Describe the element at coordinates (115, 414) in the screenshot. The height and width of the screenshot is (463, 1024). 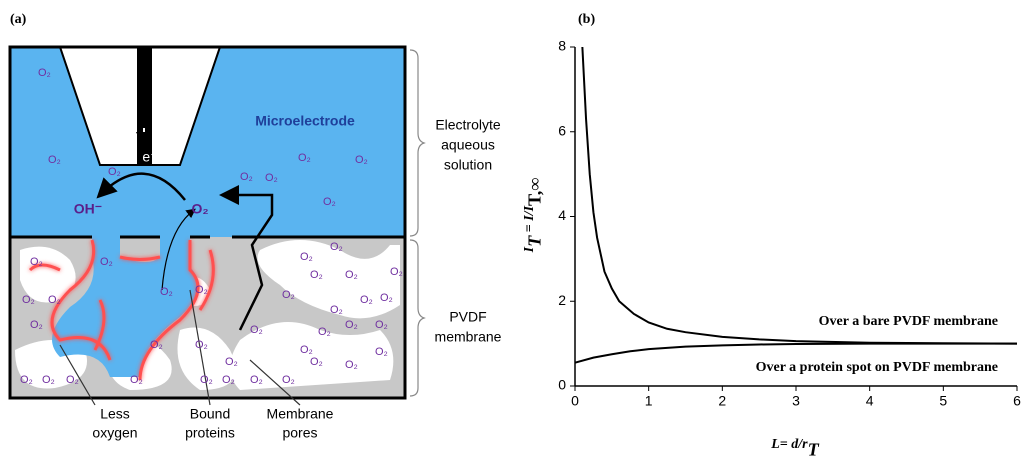
I see `callout-label: Less` at that location.